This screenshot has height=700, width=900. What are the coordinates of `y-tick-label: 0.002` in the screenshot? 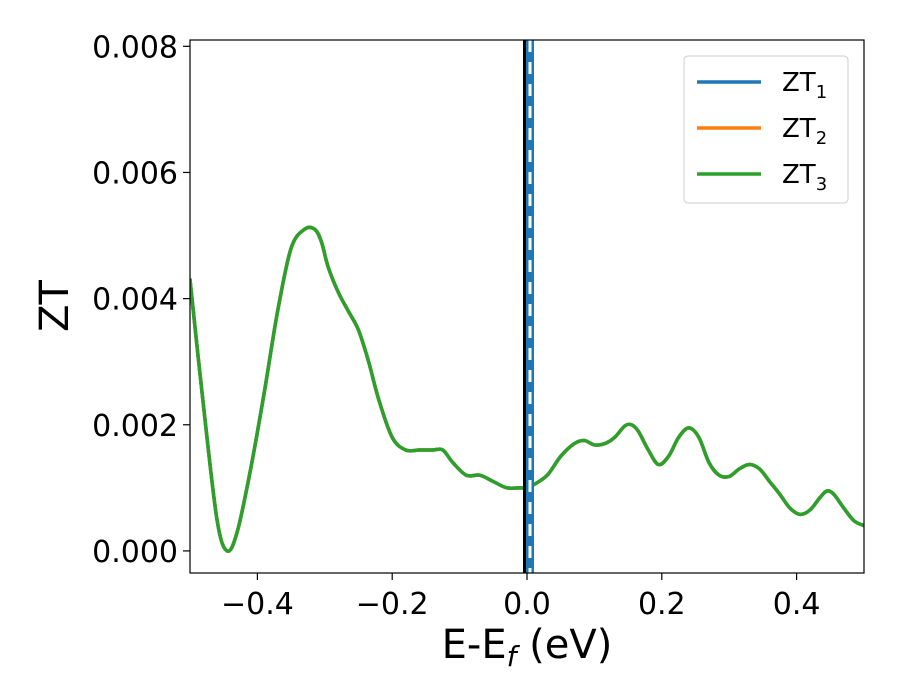 It's located at (135, 426).